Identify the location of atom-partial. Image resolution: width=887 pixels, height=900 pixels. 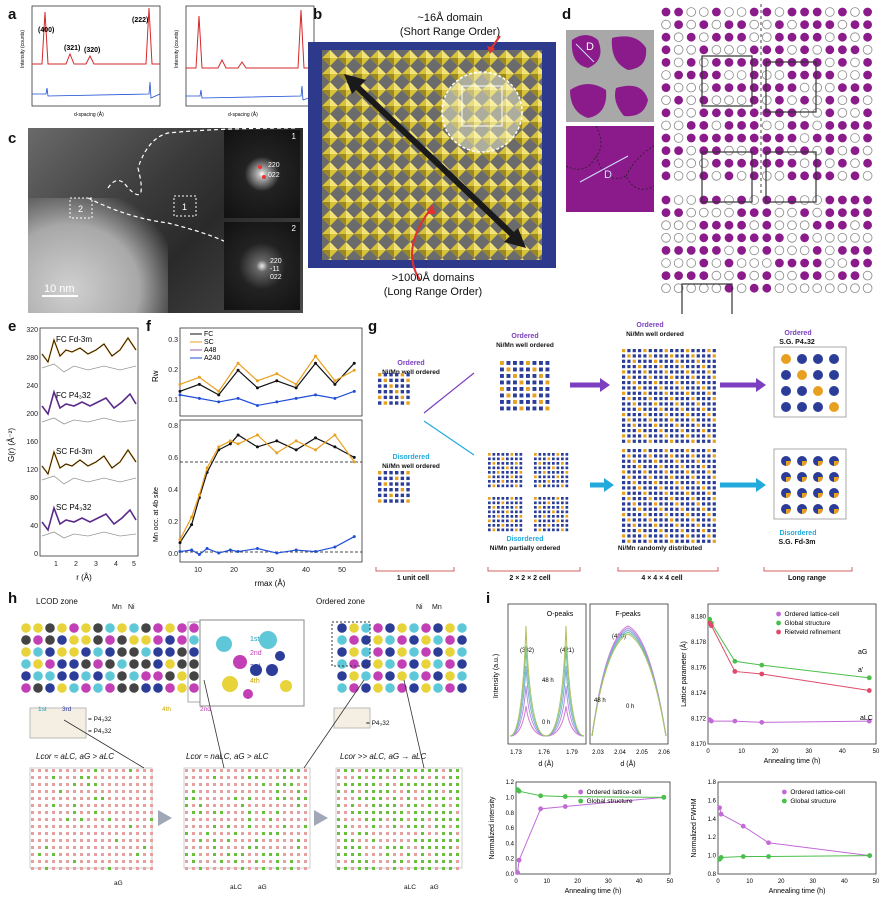
(820, 479).